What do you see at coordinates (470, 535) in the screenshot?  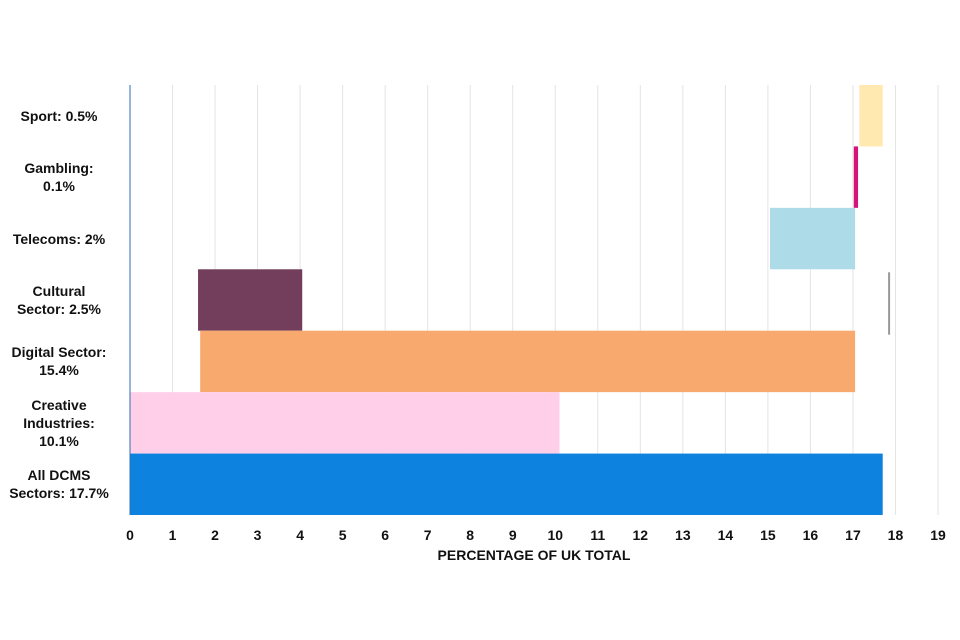 I see `x-tick-label: 8` at bounding box center [470, 535].